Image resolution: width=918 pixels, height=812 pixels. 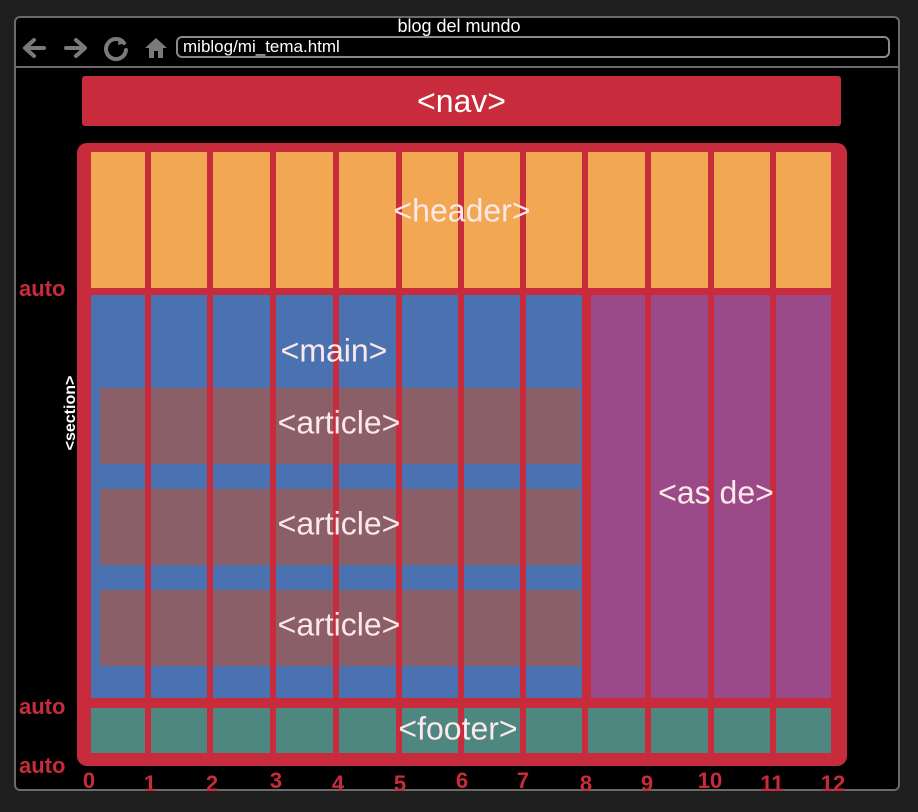 What do you see at coordinates (533, 47) in the screenshot?
I see `url-bar: miblog/mi_tema.html` at bounding box center [533, 47].